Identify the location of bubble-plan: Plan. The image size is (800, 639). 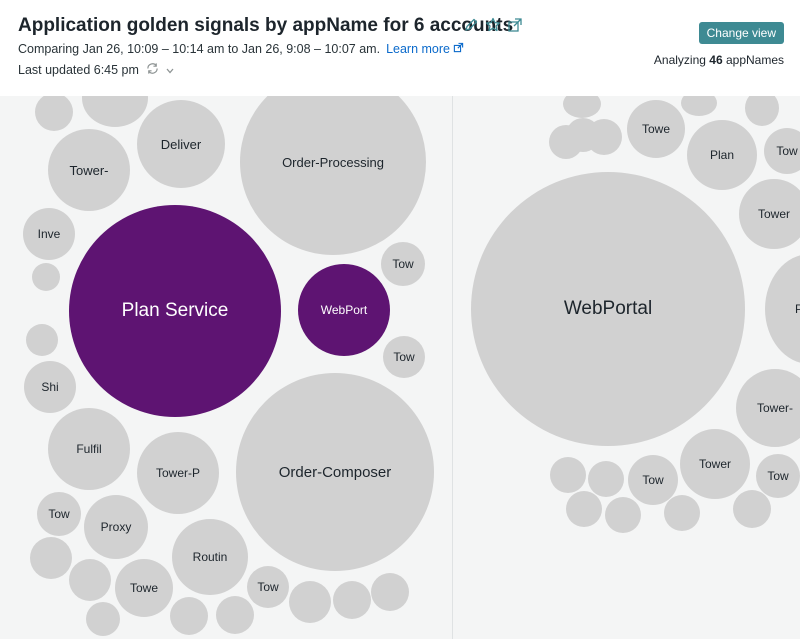
(722, 155).